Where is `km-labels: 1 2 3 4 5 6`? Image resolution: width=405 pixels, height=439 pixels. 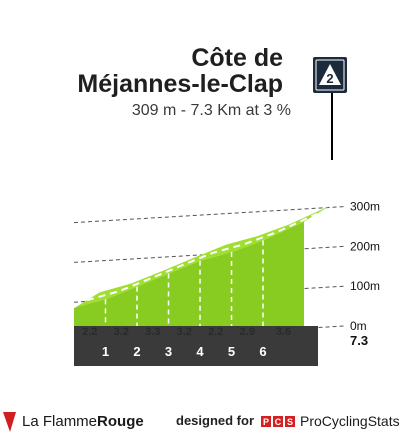 km-labels: 1 2 3 4 5 6 is located at coordinates (184, 351).